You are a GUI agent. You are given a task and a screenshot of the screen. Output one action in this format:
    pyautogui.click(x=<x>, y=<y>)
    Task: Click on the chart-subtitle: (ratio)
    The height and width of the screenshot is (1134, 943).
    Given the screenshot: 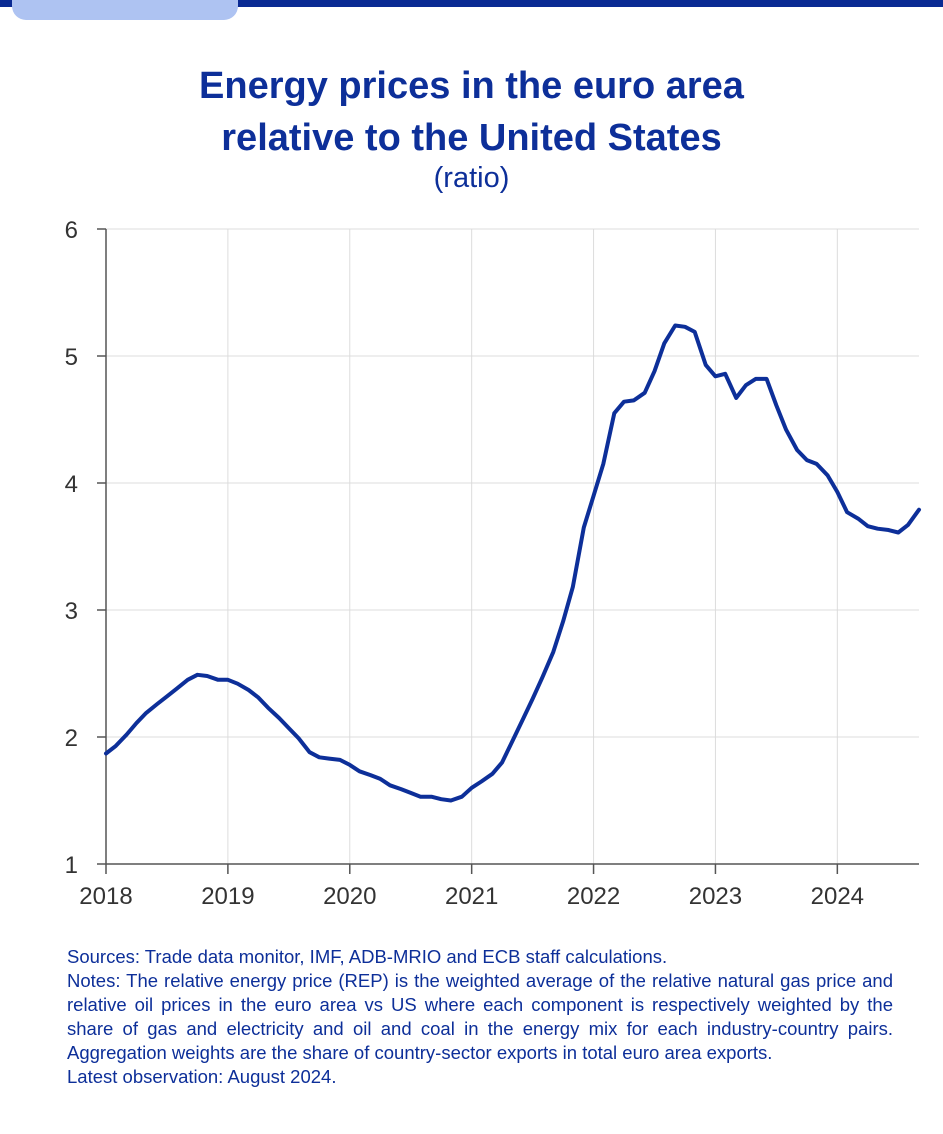 What is the action you would take?
    pyautogui.click(x=471, y=178)
    